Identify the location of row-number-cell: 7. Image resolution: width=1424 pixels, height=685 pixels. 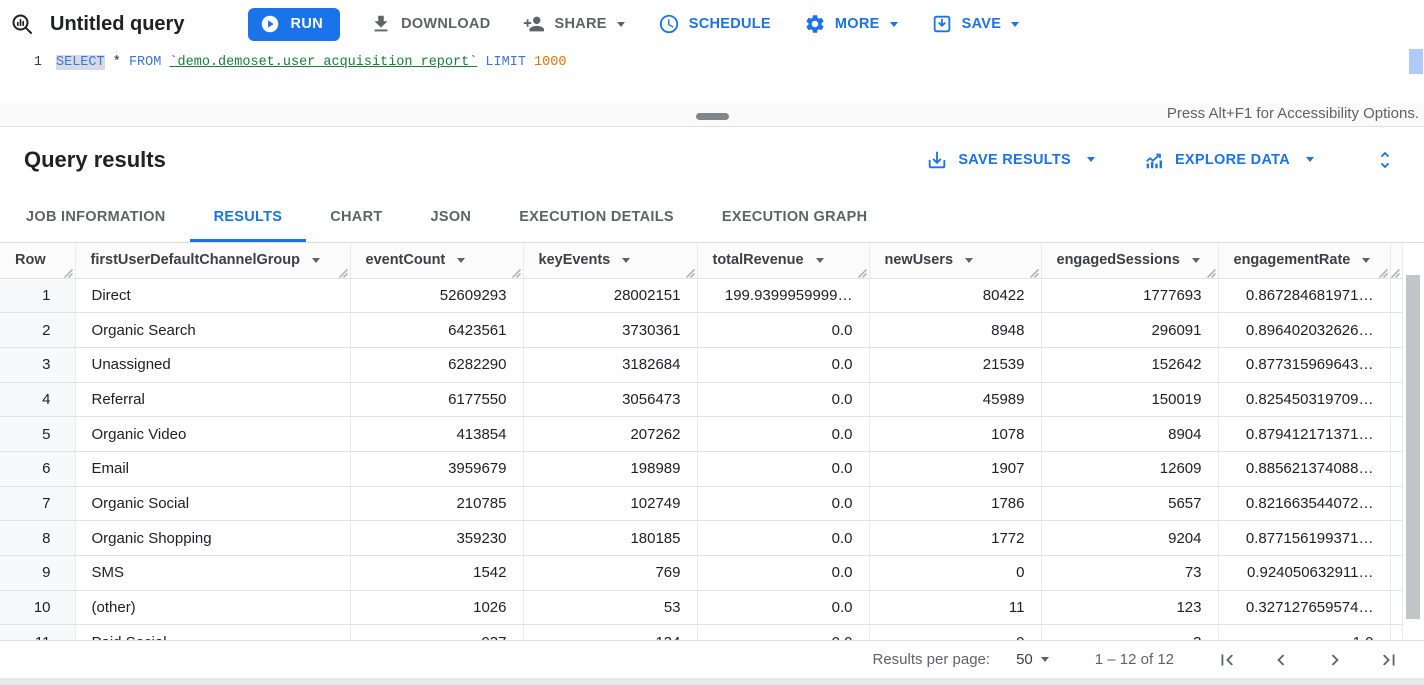
(38, 504).